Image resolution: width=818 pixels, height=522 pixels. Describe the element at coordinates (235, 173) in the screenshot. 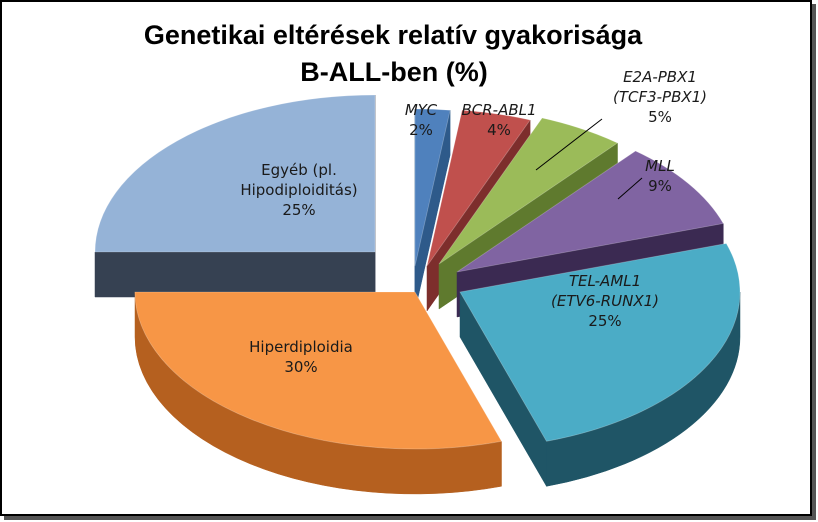

I see `pie-slice-top-egyeb` at that location.